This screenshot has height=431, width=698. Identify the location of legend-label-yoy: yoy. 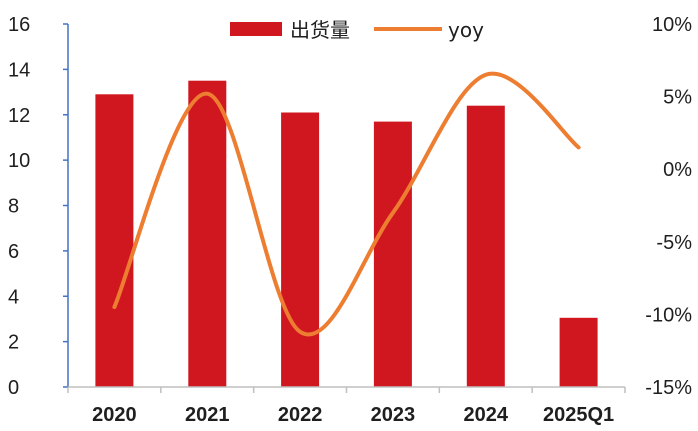
(466, 30).